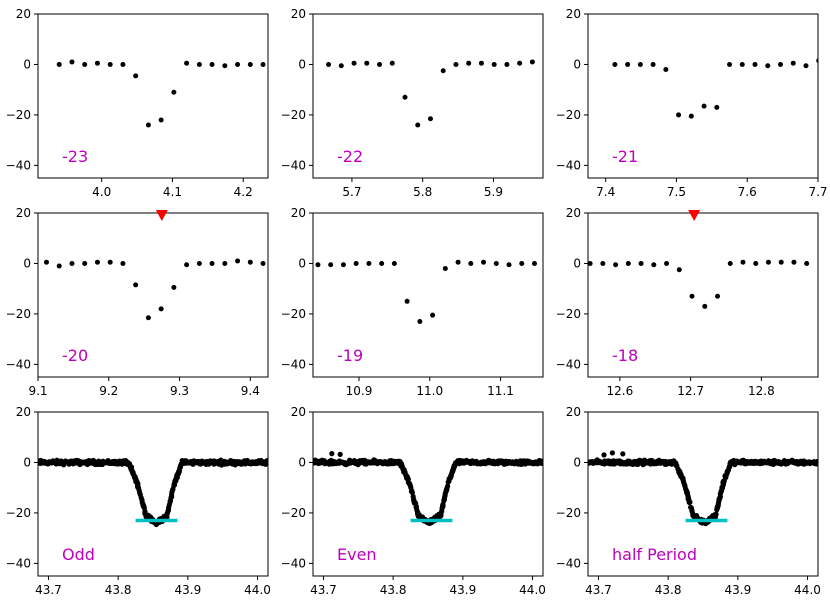 Image resolution: width=830 pixels, height=606 pixels. I want to click on panel-label: Even, so click(357, 554).